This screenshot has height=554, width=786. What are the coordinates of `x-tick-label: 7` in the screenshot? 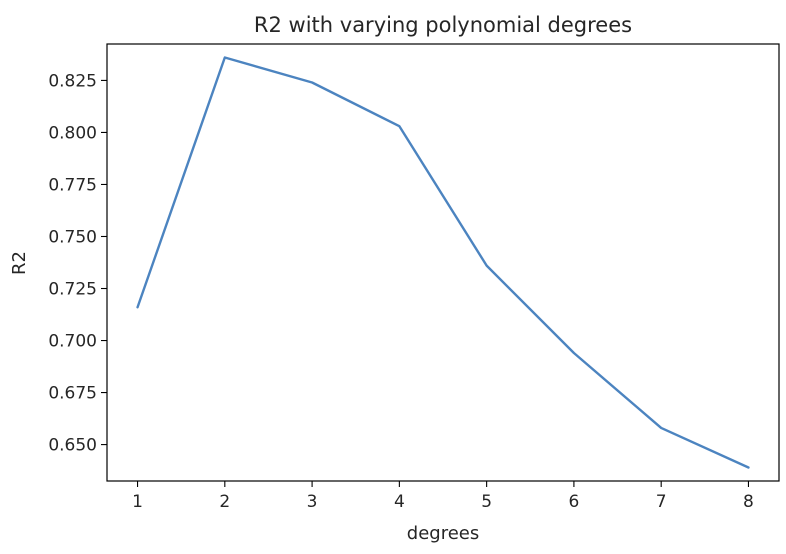 It's located at (661, 502).